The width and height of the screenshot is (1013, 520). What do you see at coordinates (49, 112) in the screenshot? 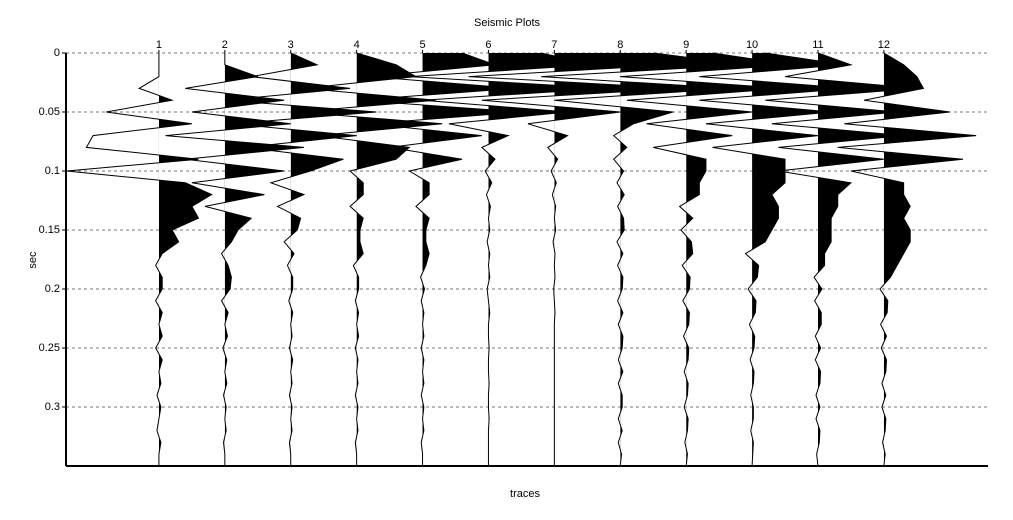
I see `y-tick-label: 0.05` at bounding box center [49, 112].